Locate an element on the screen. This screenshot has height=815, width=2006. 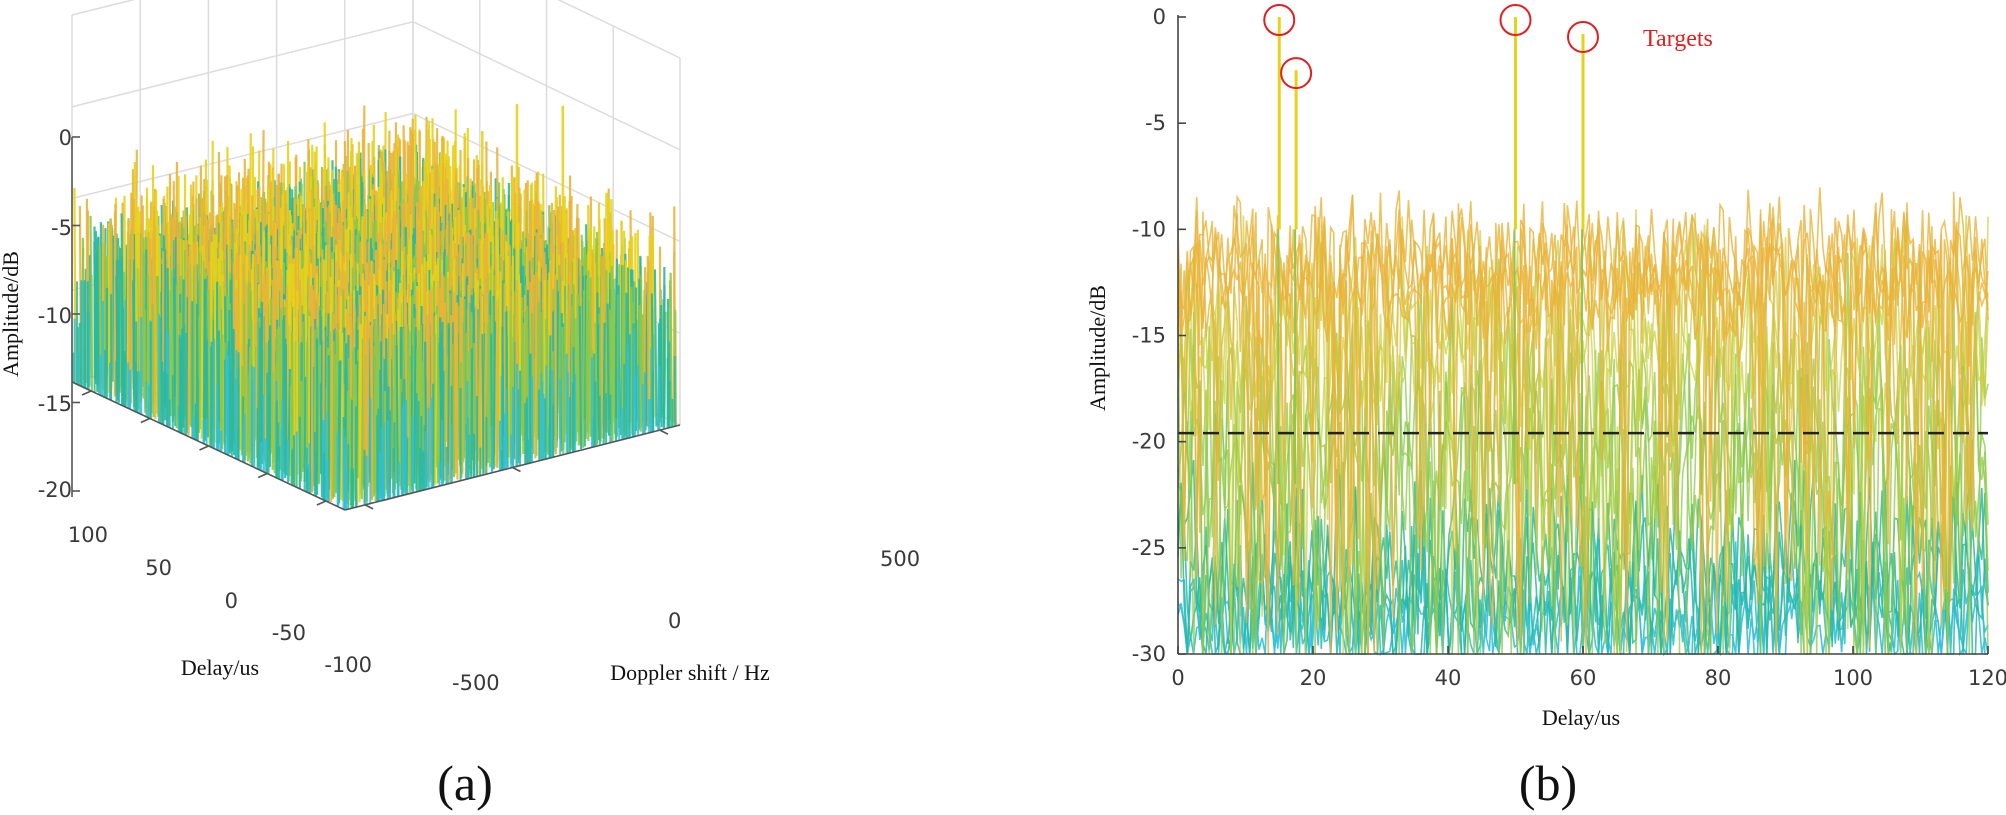
a-doppler-tick-label: 500 is located at coordinates (900, 559).